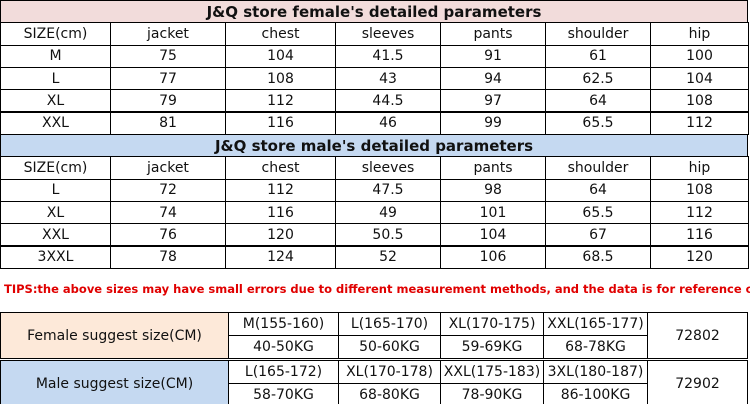 This screenshot has width=750, height=404. I want to click on table-cell: 49, so click(388, 212).